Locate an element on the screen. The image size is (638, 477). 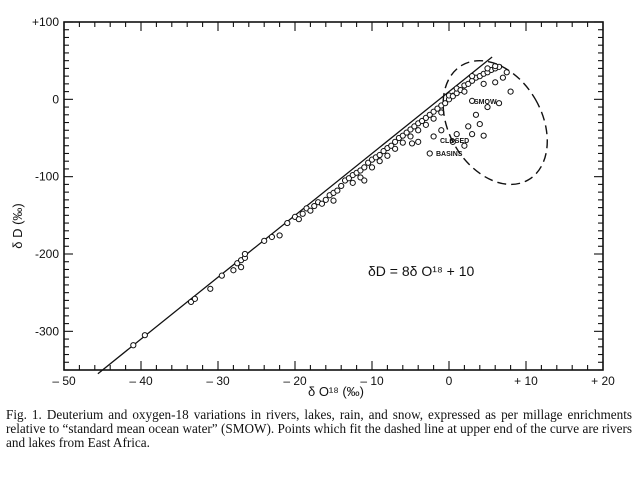
x-tick-label: – 20 is located at coordinates (295, 381).